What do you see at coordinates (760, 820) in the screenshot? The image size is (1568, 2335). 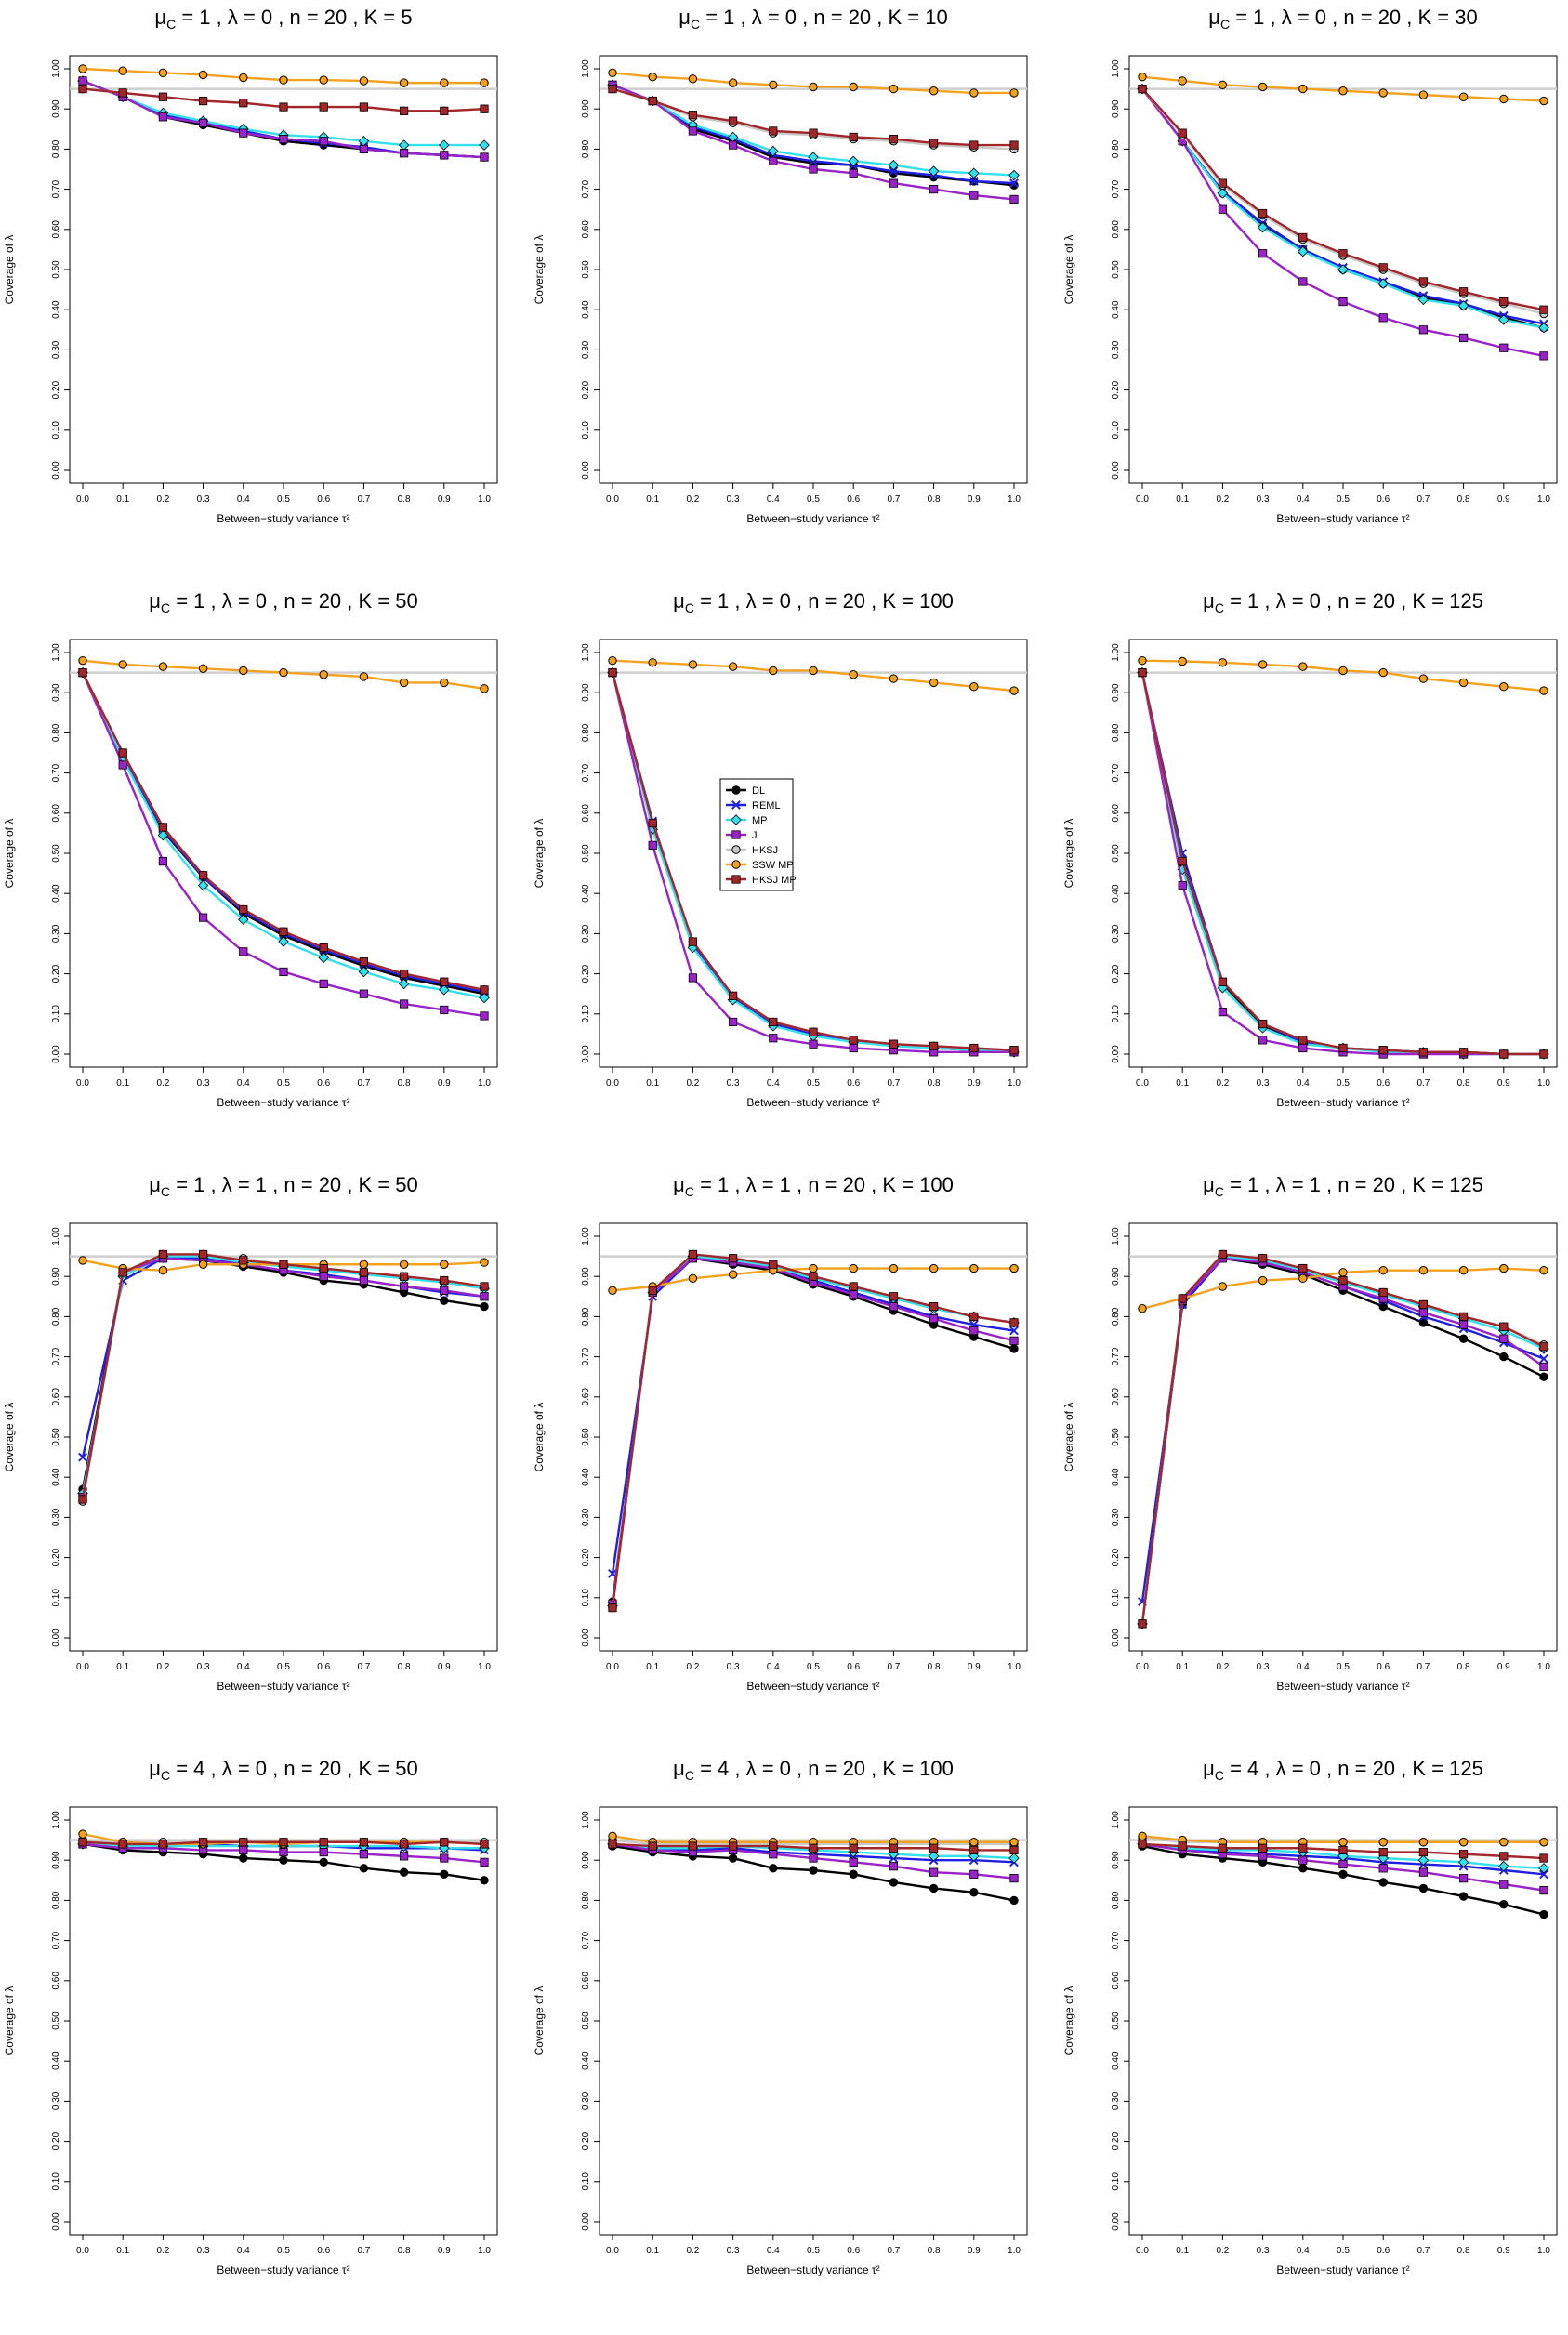 I see `legend-label-mp: MP` at bounding box center [760, 820].